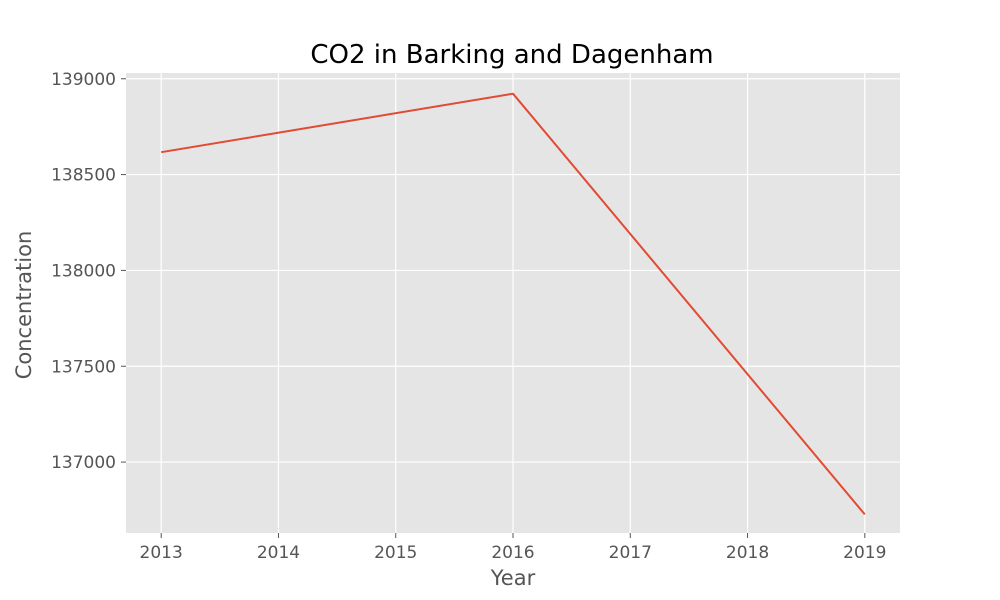  I want to click on chart-title: CO2 in Barking and Dagenham, so click(511, 55).